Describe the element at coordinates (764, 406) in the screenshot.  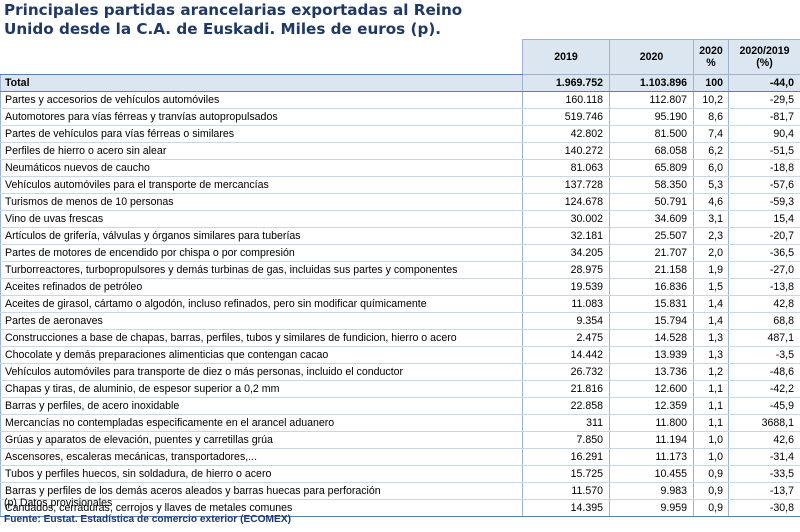
I see `row-variation: -45,9` at that location.